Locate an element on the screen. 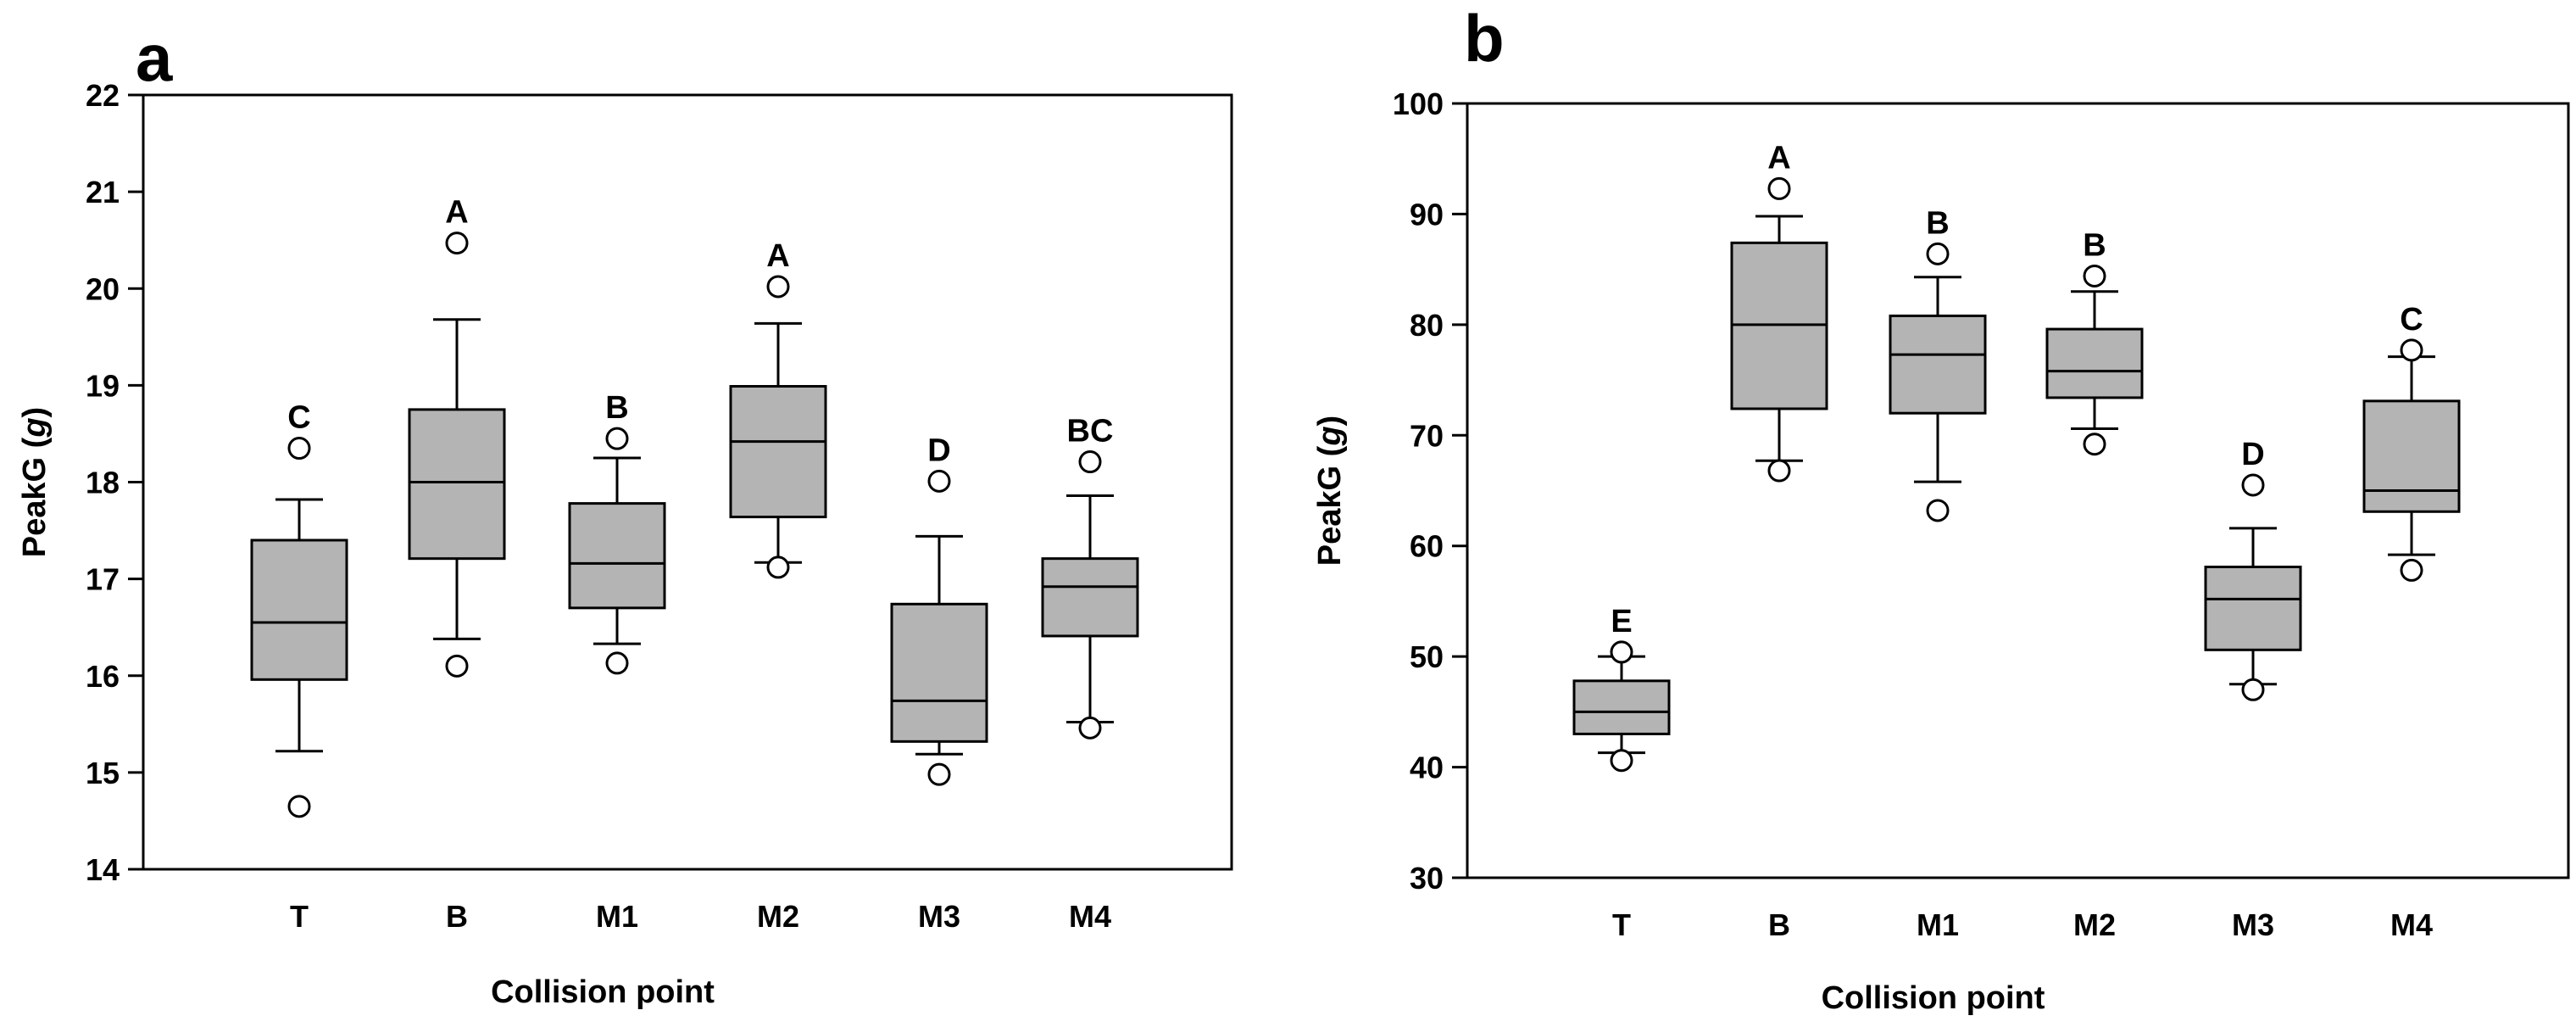 The height and width of the screenshot is (1027, 2576). box-group-M2: B is located at coordinates (2094, 342).